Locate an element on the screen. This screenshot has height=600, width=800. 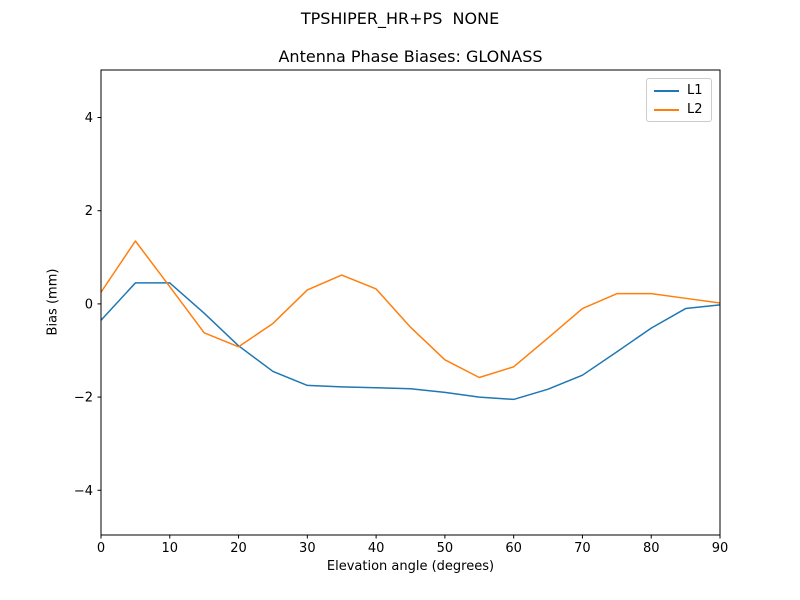
legend-entry-l2: L2 is located at coordinates (679, 109).